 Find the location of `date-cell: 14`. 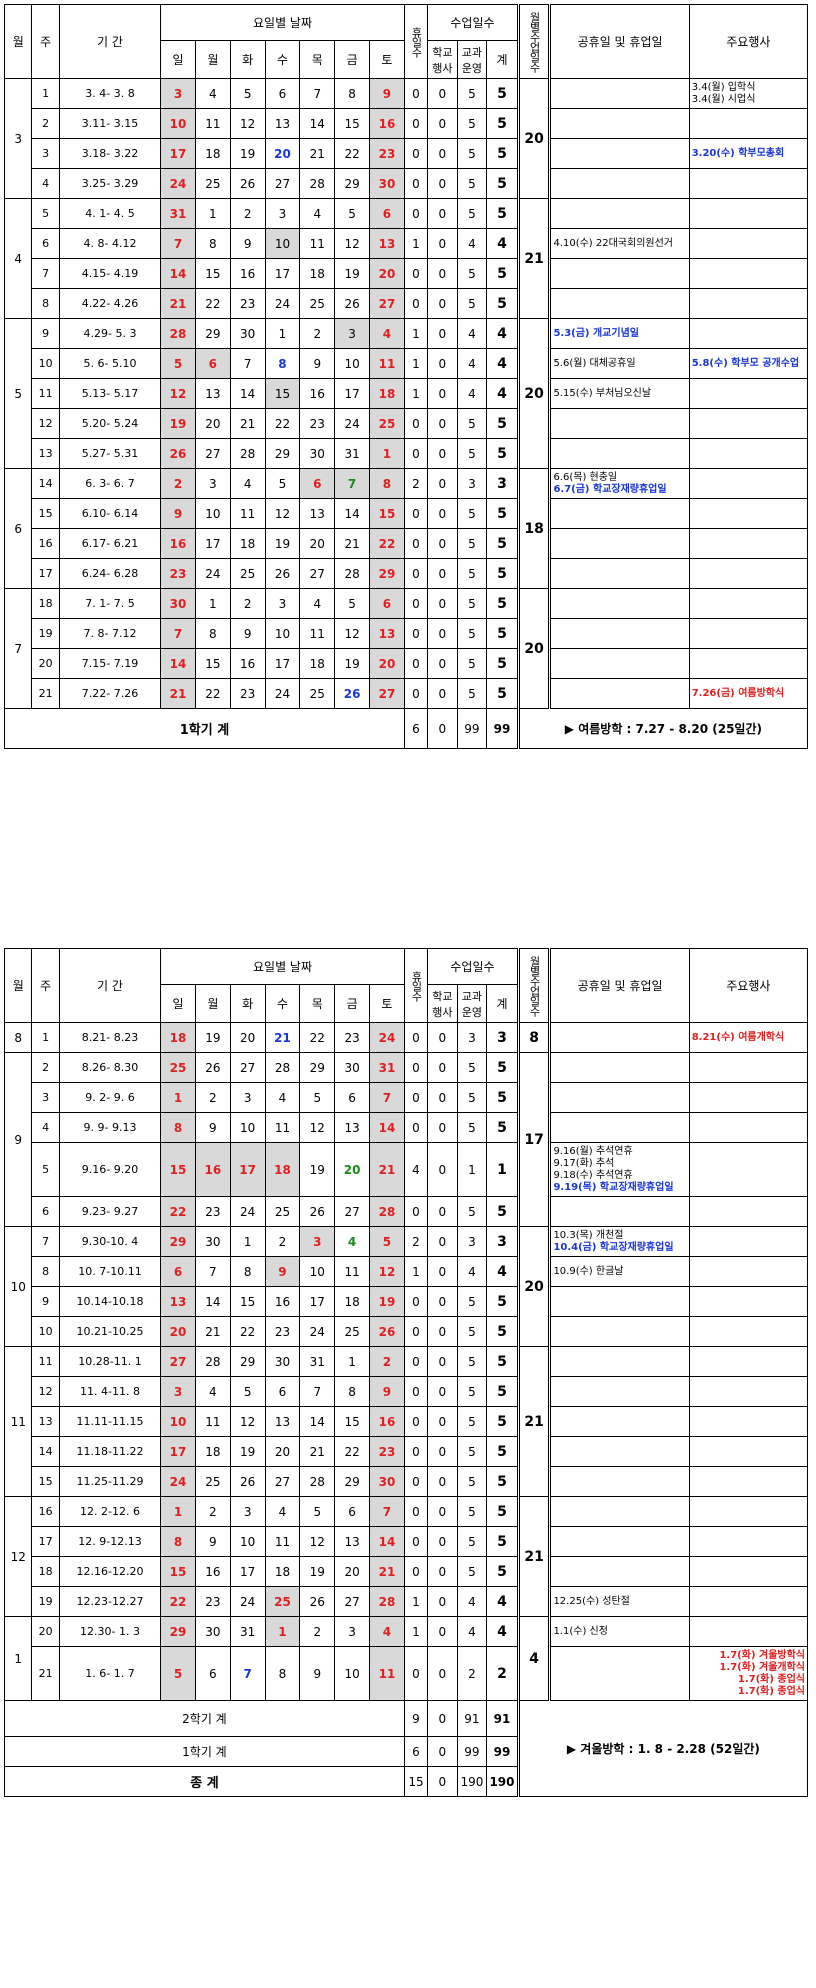

date-cell: 14 is located at coordinates (178, 663).